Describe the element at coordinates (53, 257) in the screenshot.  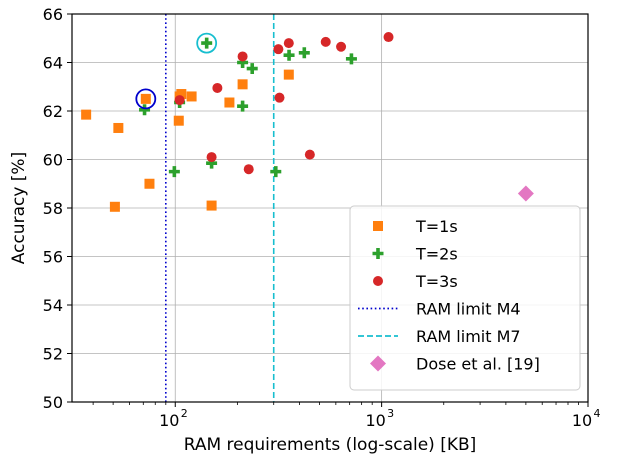
I see `y-tick-label: 56` at that location.